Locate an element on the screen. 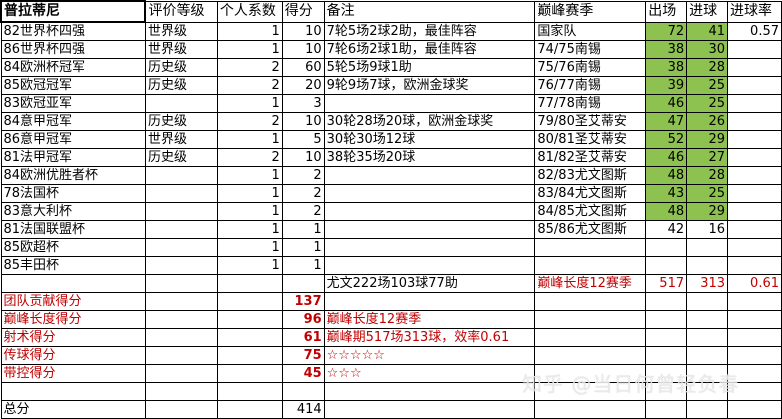 The image size is (782, 419). cell-score: 96 is located at coordinates (303, 319).